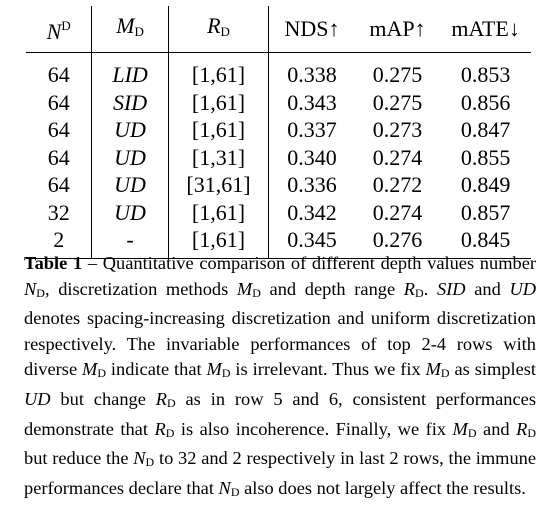 The height and width of the screenshot is (510, 553). Describe the element at coordinates (278, 70) in the screenshot. I see `table-row: 64 LID [1,61] 0.338 0.275 0.853` at that location.